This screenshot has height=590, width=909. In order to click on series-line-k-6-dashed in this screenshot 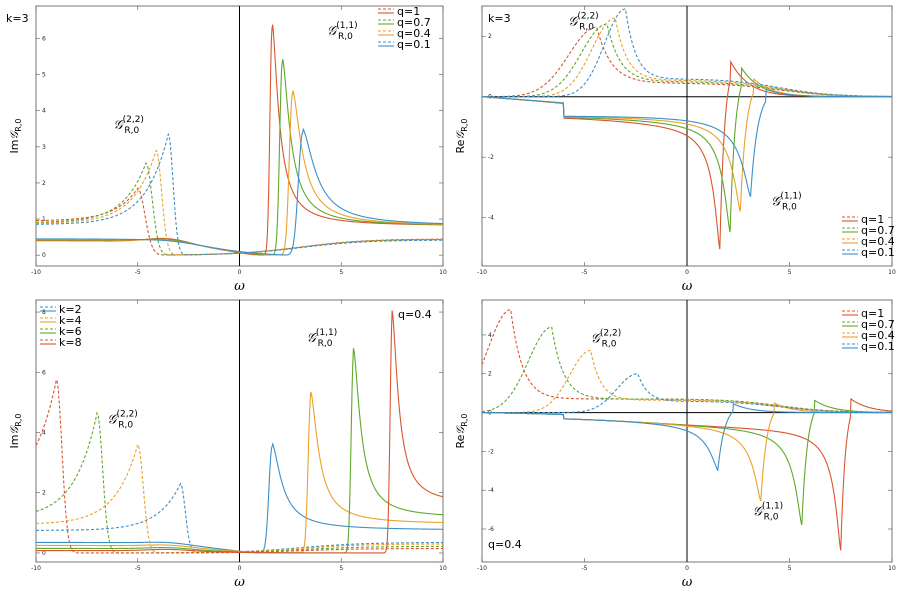, I will do `click(239, 482)`.